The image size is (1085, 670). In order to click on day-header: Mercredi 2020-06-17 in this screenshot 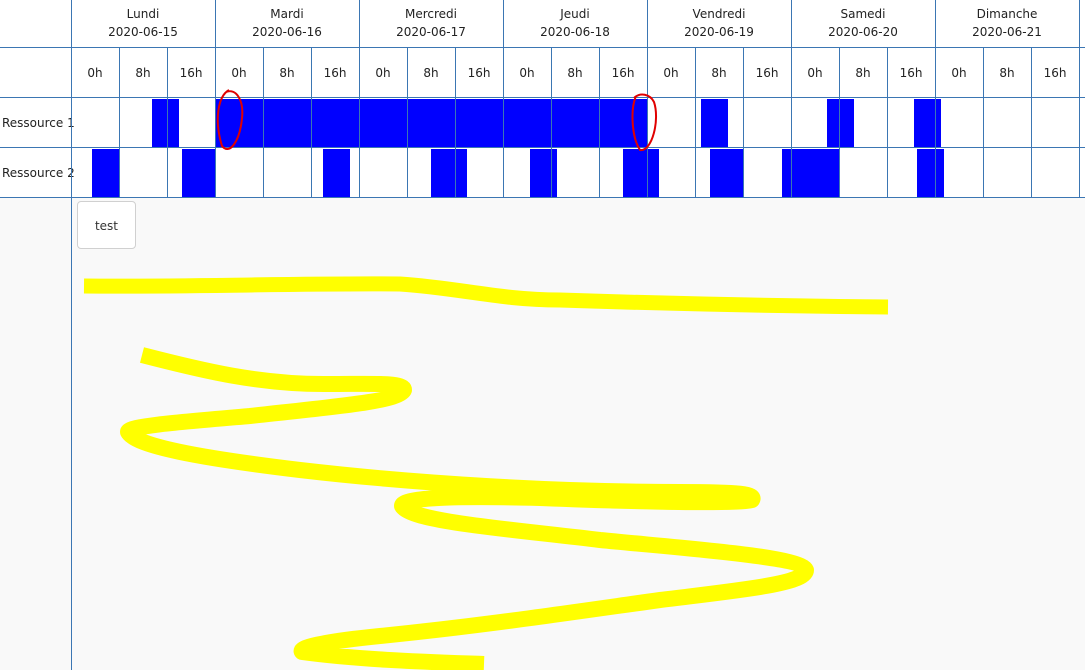, I will do `click(431, 24)`.